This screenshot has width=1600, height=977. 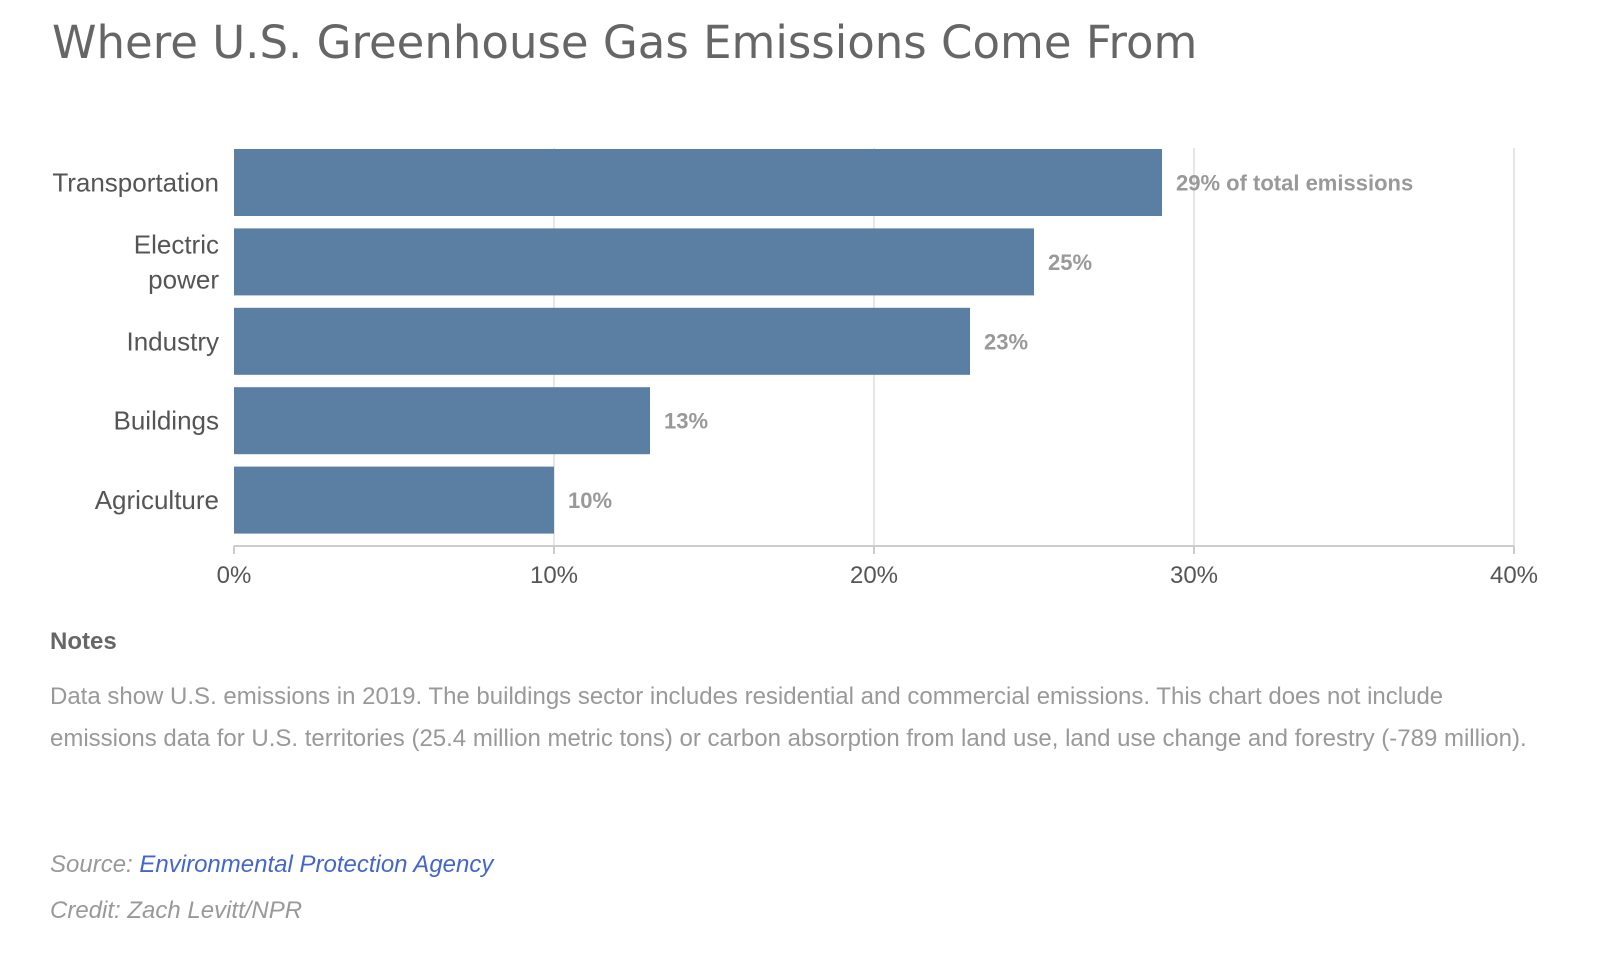 What do you see at coordinates (95, 864) in the screenshot?
I see `source-prefix: Source:` at bounding box center [95, 864].